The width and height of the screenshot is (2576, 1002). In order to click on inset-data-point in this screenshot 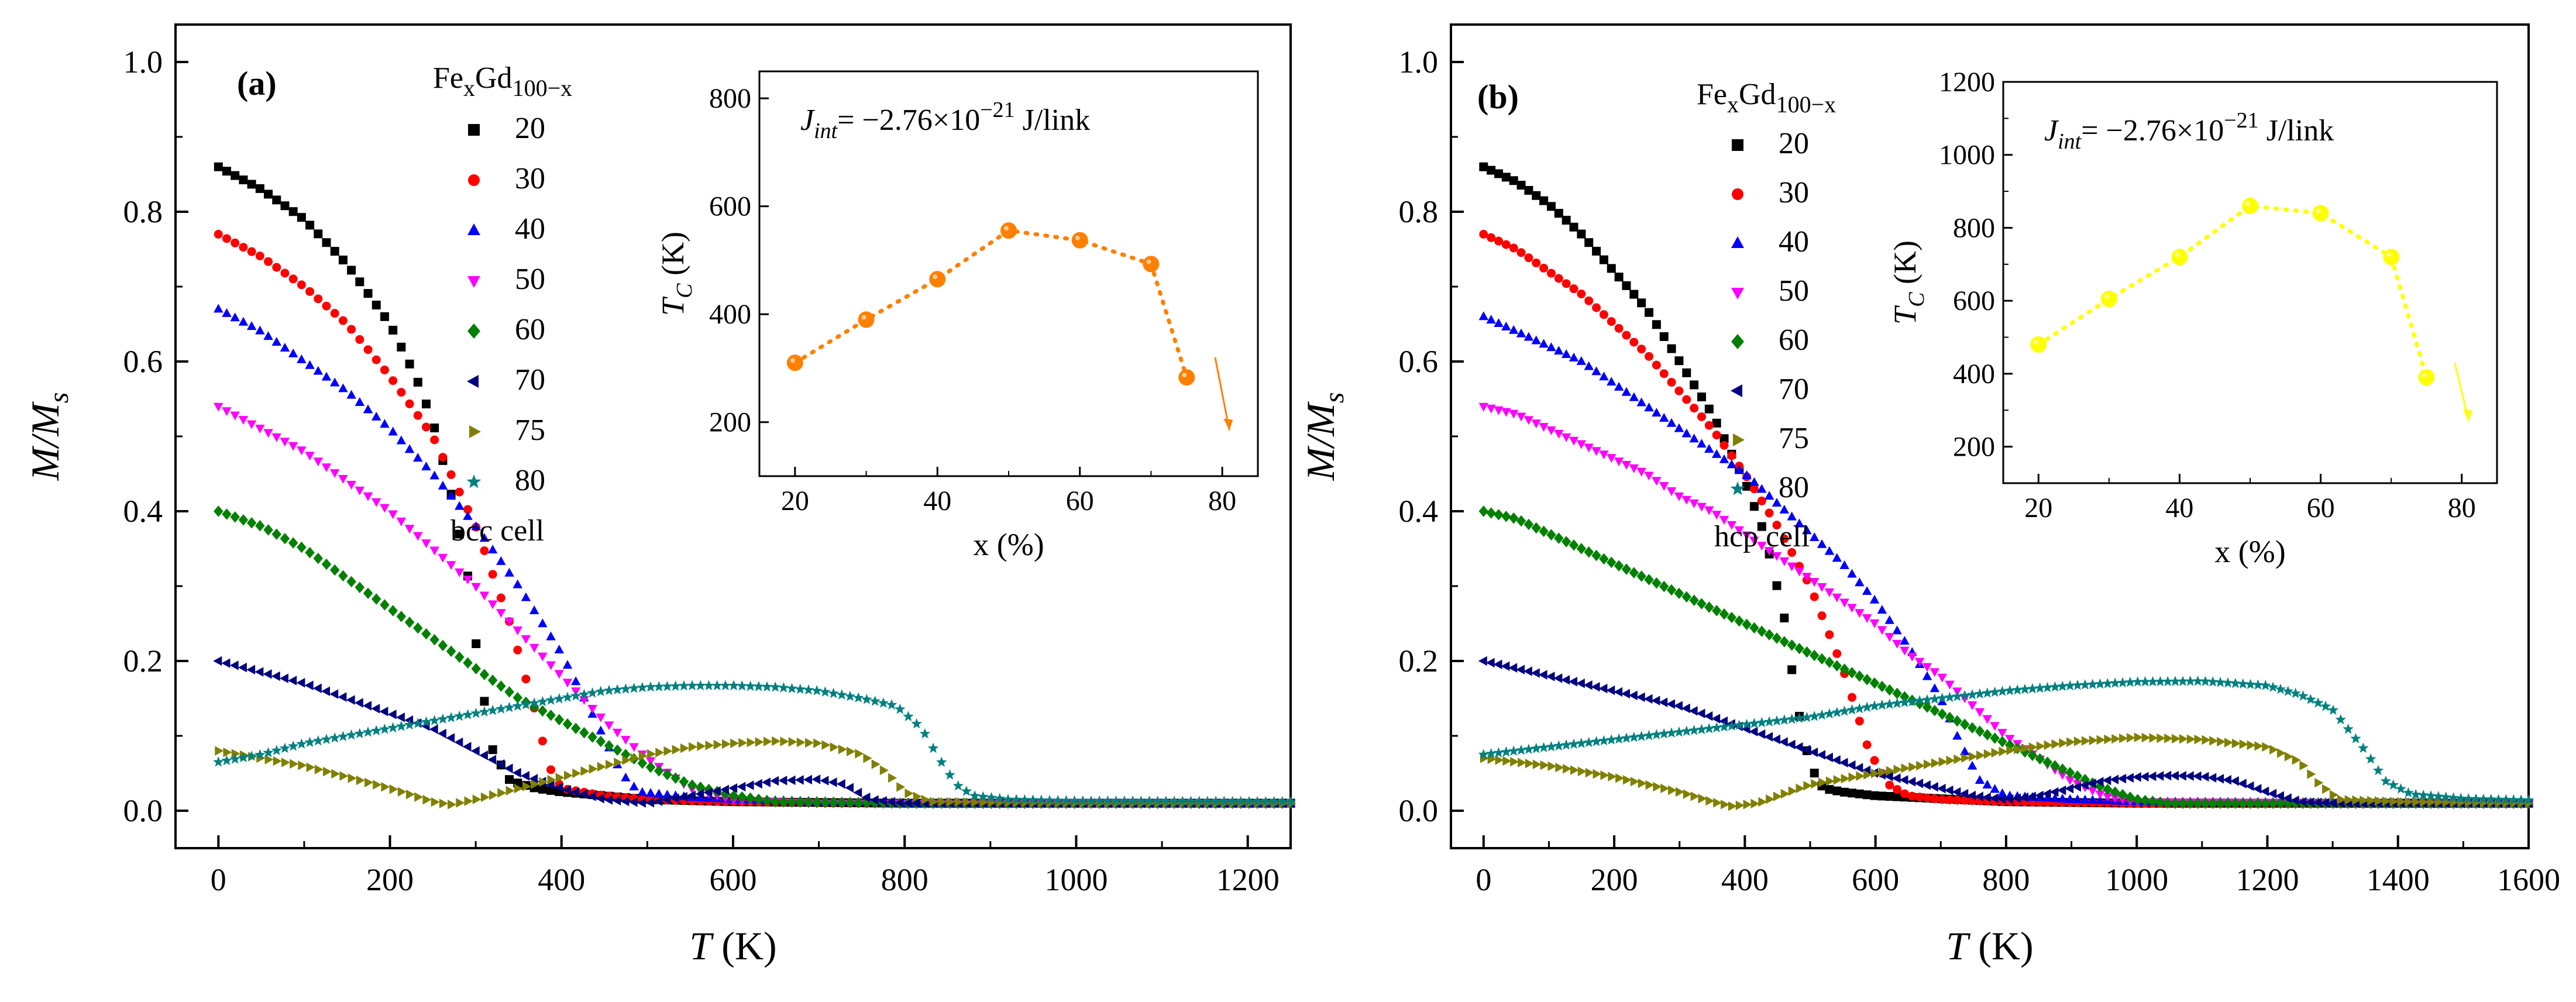, I will do `click(2109, 299)`.